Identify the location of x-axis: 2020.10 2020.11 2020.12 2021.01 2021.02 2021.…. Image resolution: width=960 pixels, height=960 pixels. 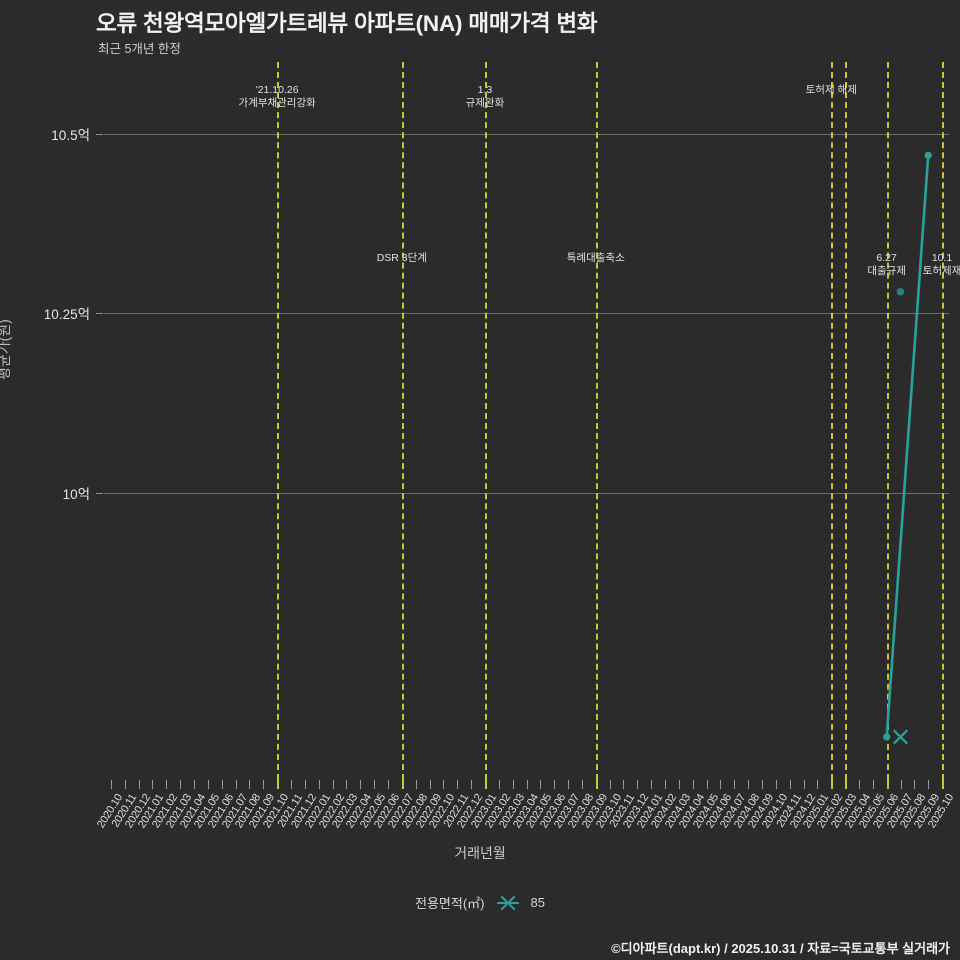
(525, 810).